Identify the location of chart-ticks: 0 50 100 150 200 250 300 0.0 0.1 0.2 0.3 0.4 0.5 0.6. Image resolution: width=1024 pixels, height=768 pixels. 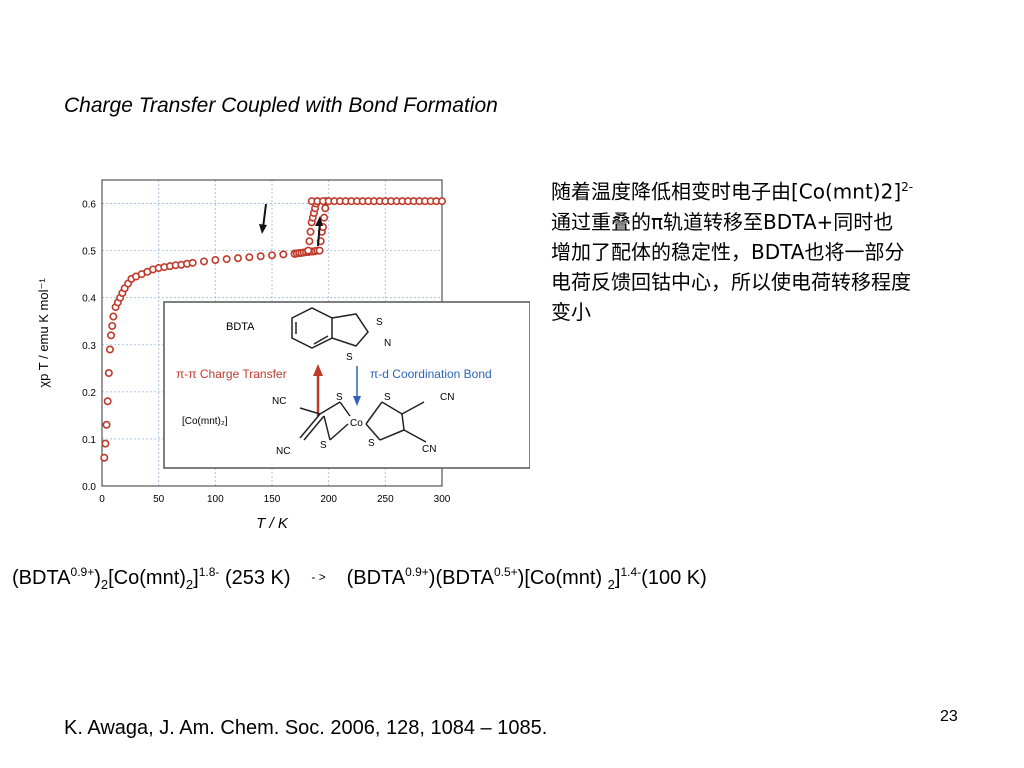
(266, 352).